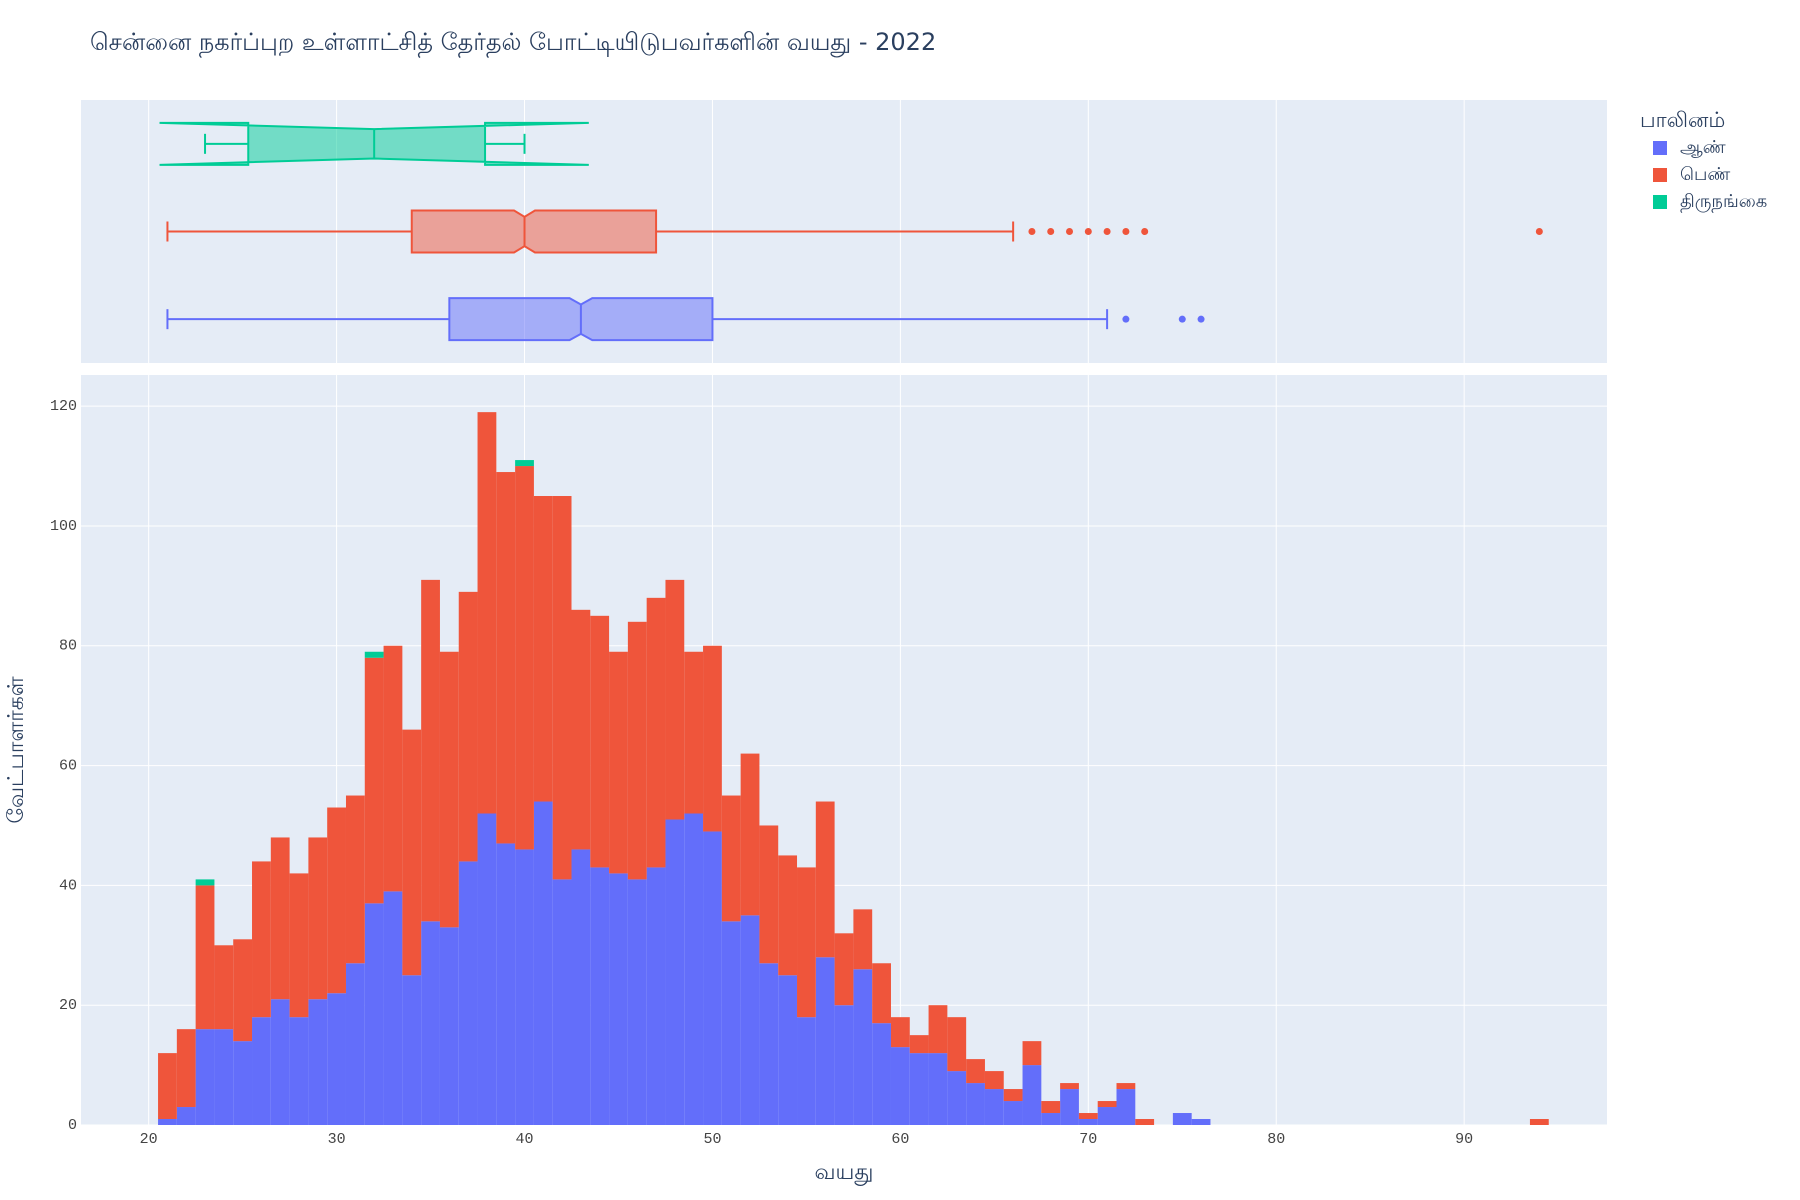 Image resolution: width=1800 pixels, height=1200 pixels. What do you see at coordinates (1276, 1139) in the screenshot?
I see `x-tick-label: 80` at bounding box center [1276, 1139].